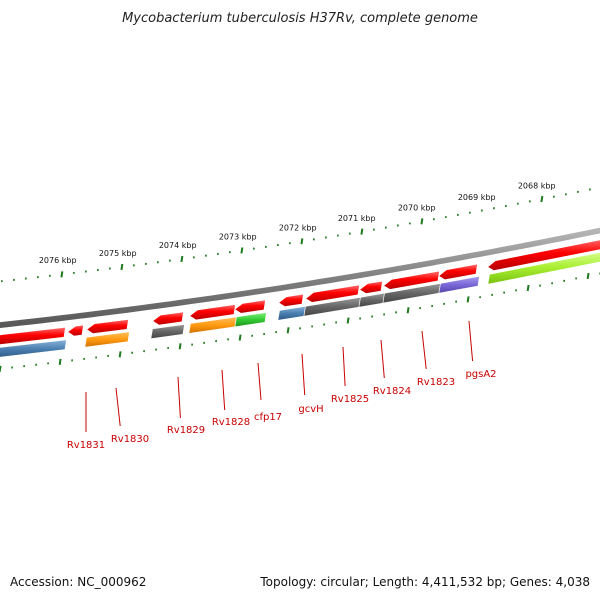  What do you see at coordinates (186, 430) in the screenshot?
I see `gene-label: Rv1829` at bounding box center [186, 430].